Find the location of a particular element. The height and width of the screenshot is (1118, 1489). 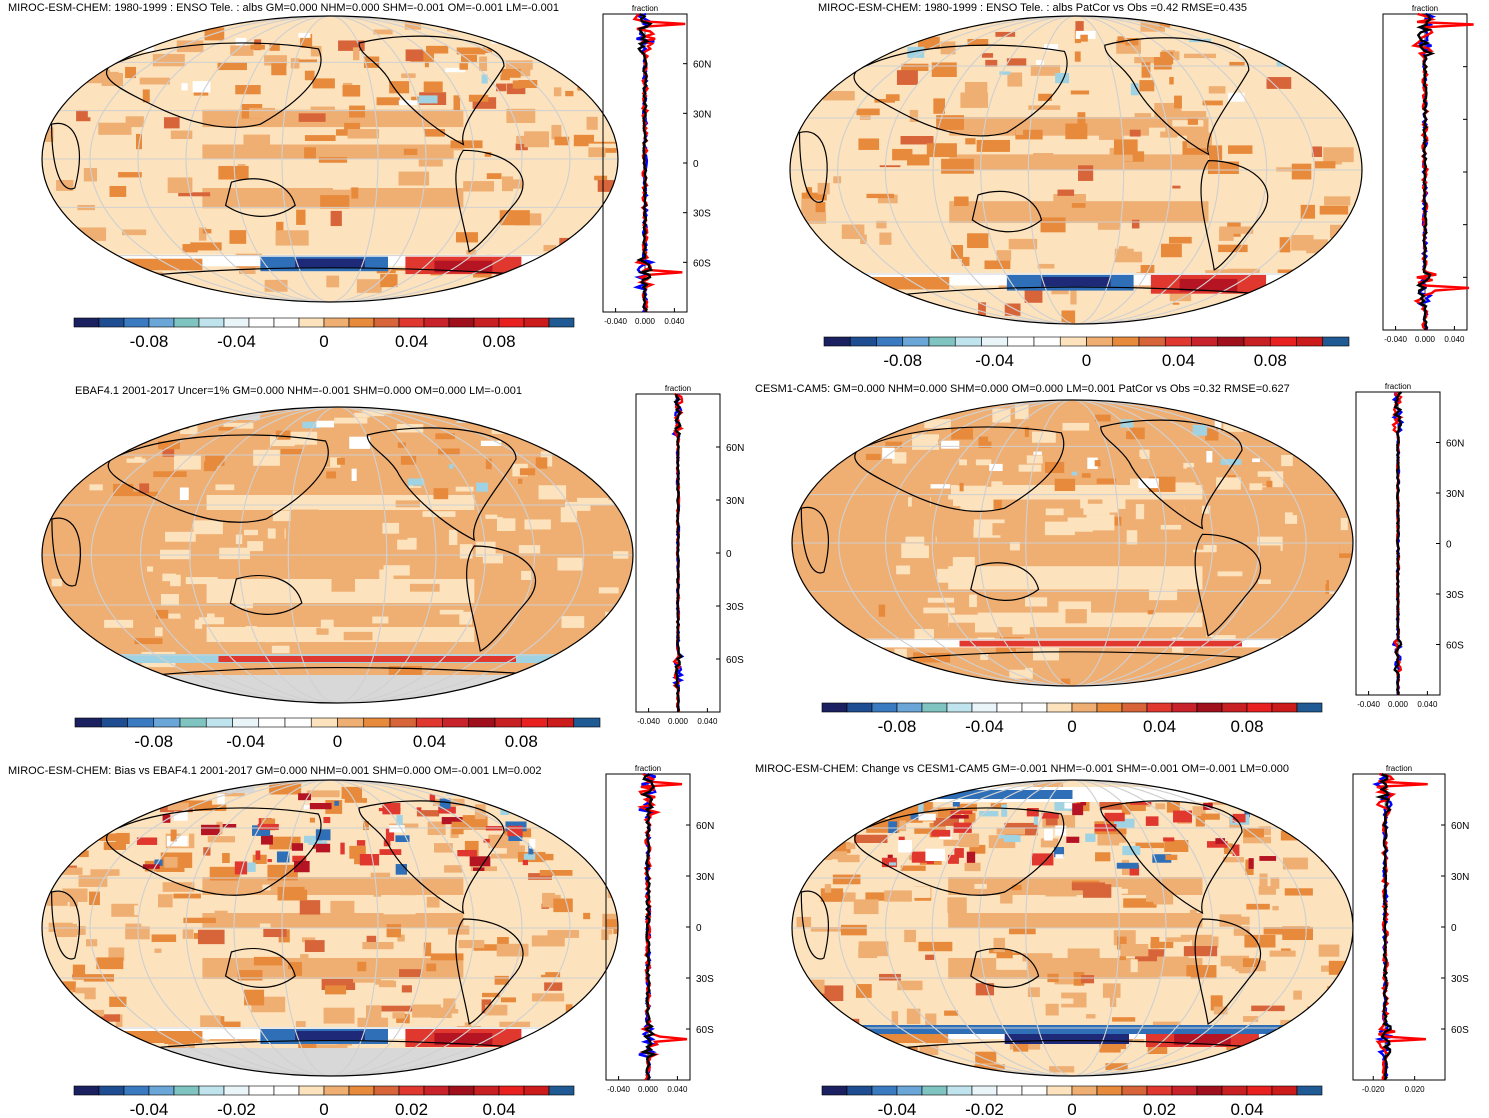

lat-tick-label: 0 is located at coordinates (696, 164).